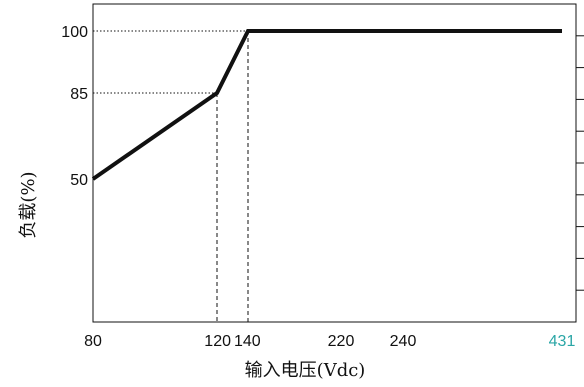 The height and width of the screenshot is (387, 584). I want to click on x-tick-label: 240, so click(403, 341).